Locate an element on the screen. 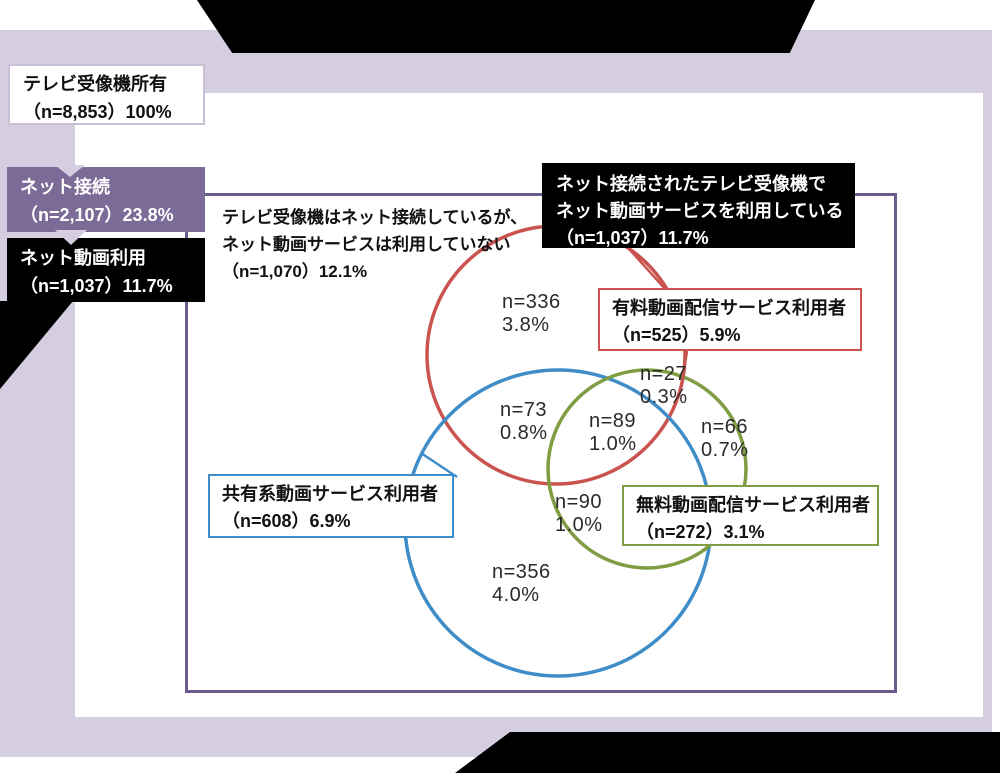 The width and height of the screenshot is (1000, 773). service-label: 無料動画配信サービス利用者 is located at coordinates (753, 505).